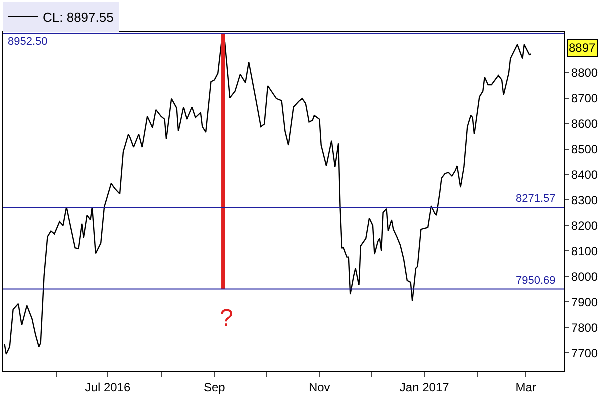 This screenshot has width=600, height=396. What do you see at coordinates (584, 73) in the screenshot?
I see `y-tick-label: 8800` at bounding box center [584, 73].